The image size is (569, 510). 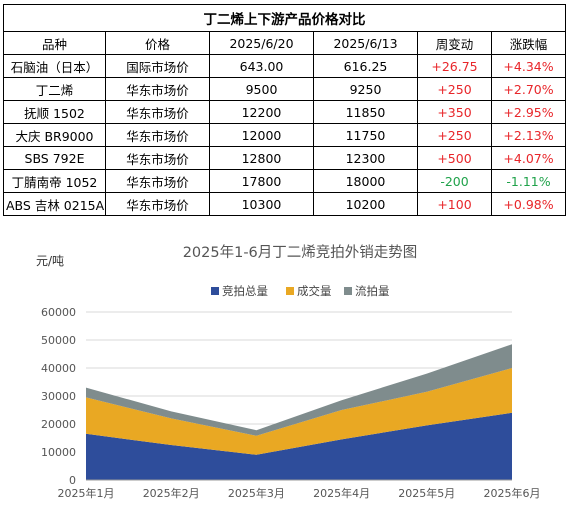 I want to click on change-pct-cell: +2.13%, so click(x=528, y=135).